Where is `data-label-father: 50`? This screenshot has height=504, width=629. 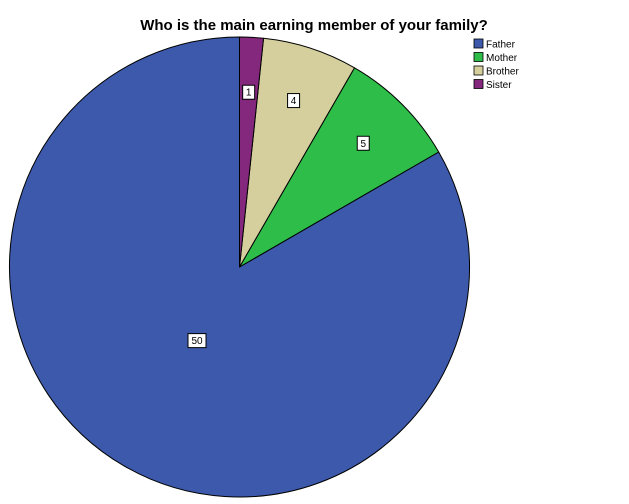
data-label-father: 50 is located at coordinates (197, 341).